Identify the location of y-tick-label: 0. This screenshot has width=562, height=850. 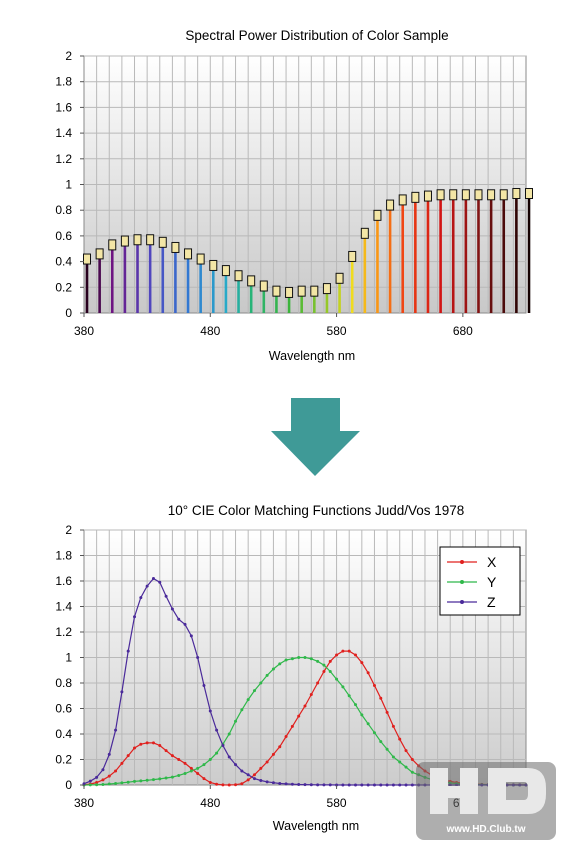
(68, 785).